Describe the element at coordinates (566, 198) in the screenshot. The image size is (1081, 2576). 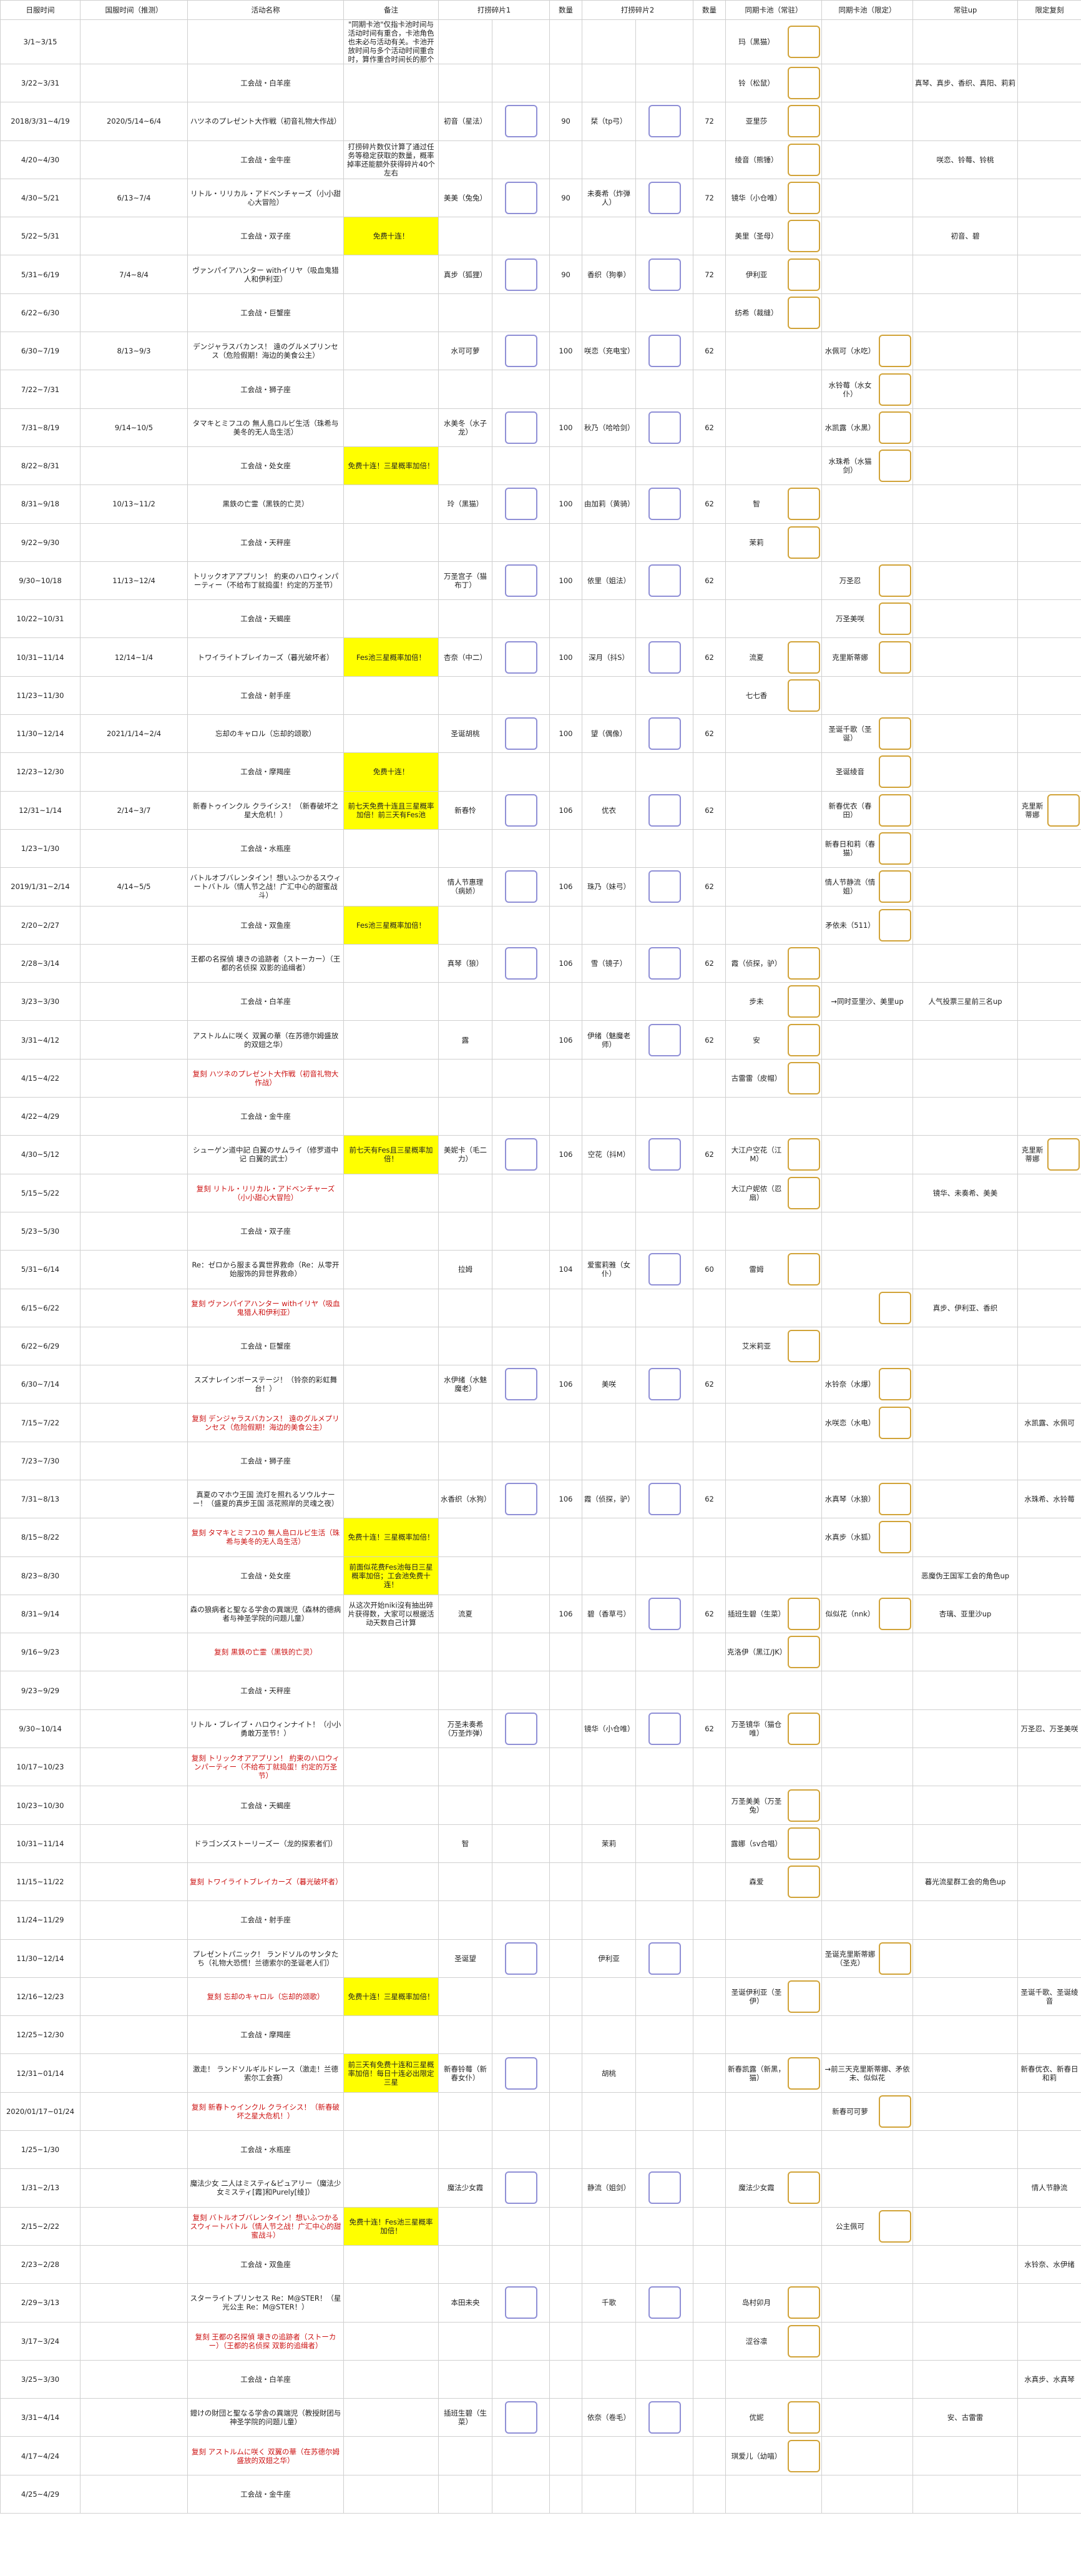
I see `shard1-count: 90` at that location.